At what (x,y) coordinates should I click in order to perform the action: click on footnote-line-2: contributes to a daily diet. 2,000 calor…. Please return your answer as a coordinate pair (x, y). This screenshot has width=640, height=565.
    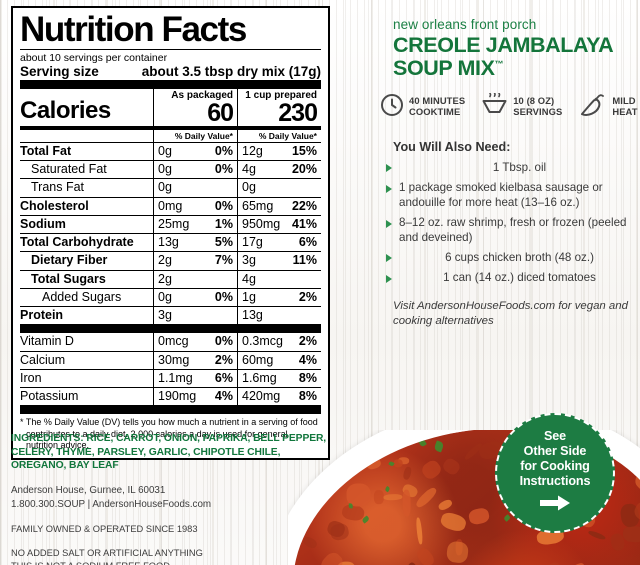
    Looking at the image, I should click on (157, 433).